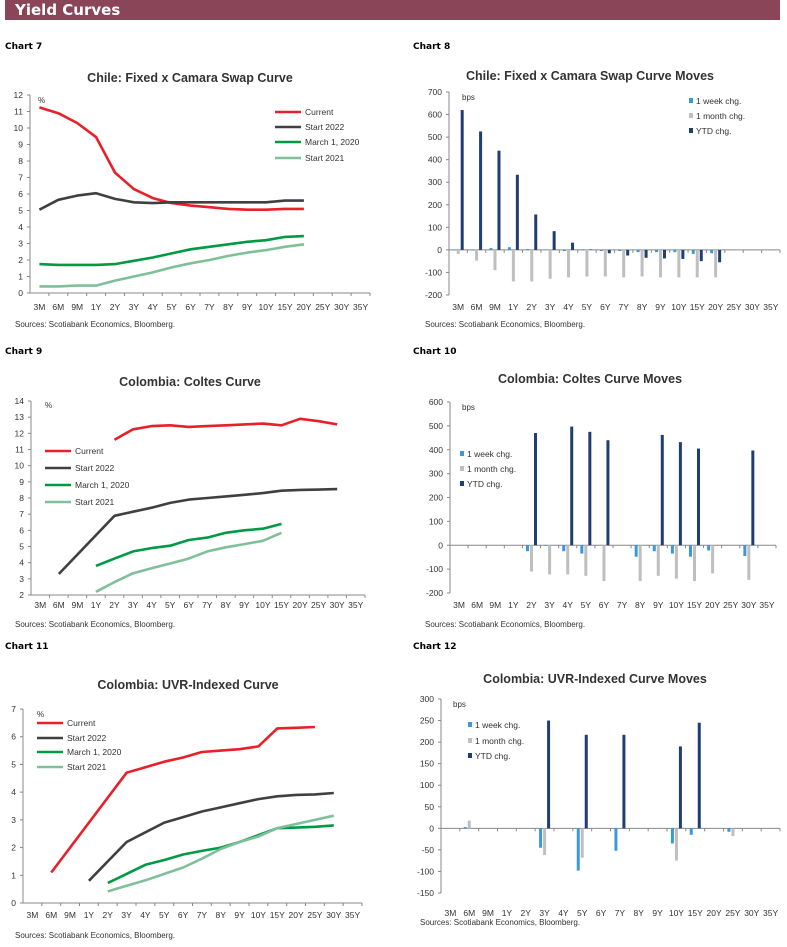  What do you see at coordinates (435, 647) in the screenshot?
I see `chart-12-label: Chart 12` at bounding box center [435, 647].